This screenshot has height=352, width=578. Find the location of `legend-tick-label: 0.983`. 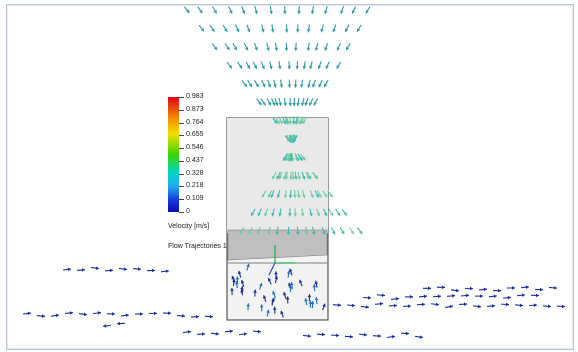

legend-tick-label: 0.983 is located at coordinates (195, 96).